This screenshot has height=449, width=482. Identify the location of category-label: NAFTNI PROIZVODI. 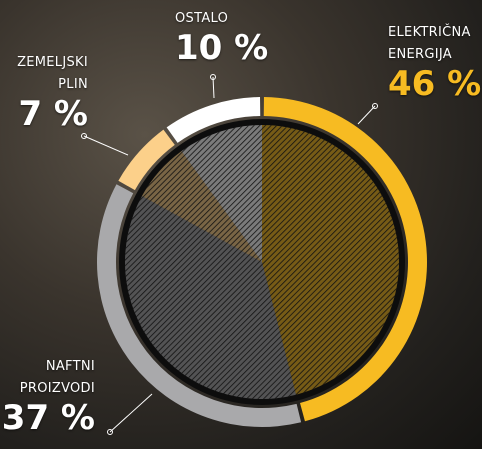
(57, 377).